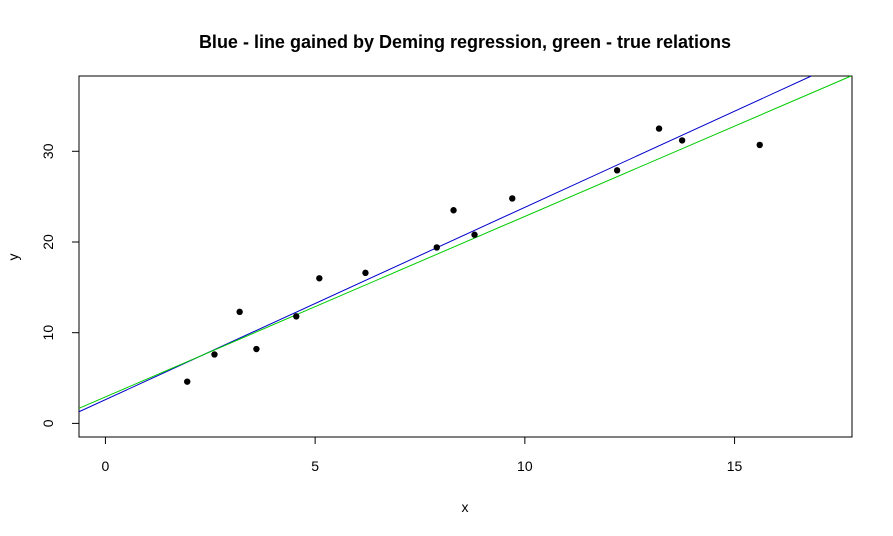 Image resolution: width=893 pixels, height=536 pixels. Describe the element at coordinates (13, 257) in the screenshot. I see `y-axis-label: y` at that location.